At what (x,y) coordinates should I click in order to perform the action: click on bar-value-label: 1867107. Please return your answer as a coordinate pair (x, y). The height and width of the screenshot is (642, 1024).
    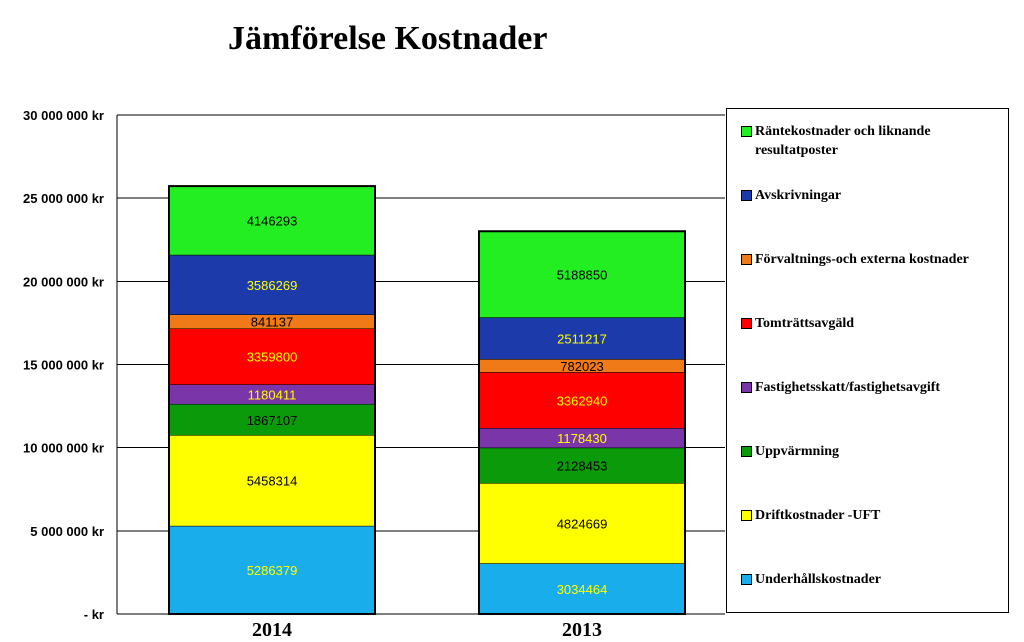
    Looking at the image, I should click on (272, 420).